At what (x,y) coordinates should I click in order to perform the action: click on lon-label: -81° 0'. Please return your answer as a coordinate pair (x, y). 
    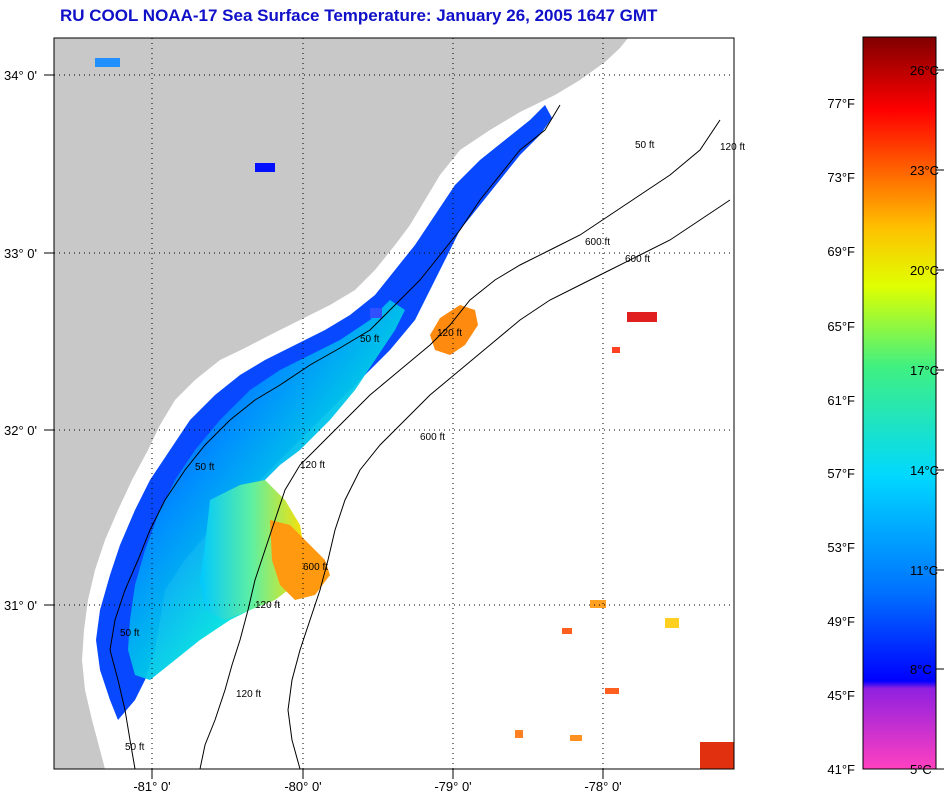
    Looking at the image, I should click on (151, 786).